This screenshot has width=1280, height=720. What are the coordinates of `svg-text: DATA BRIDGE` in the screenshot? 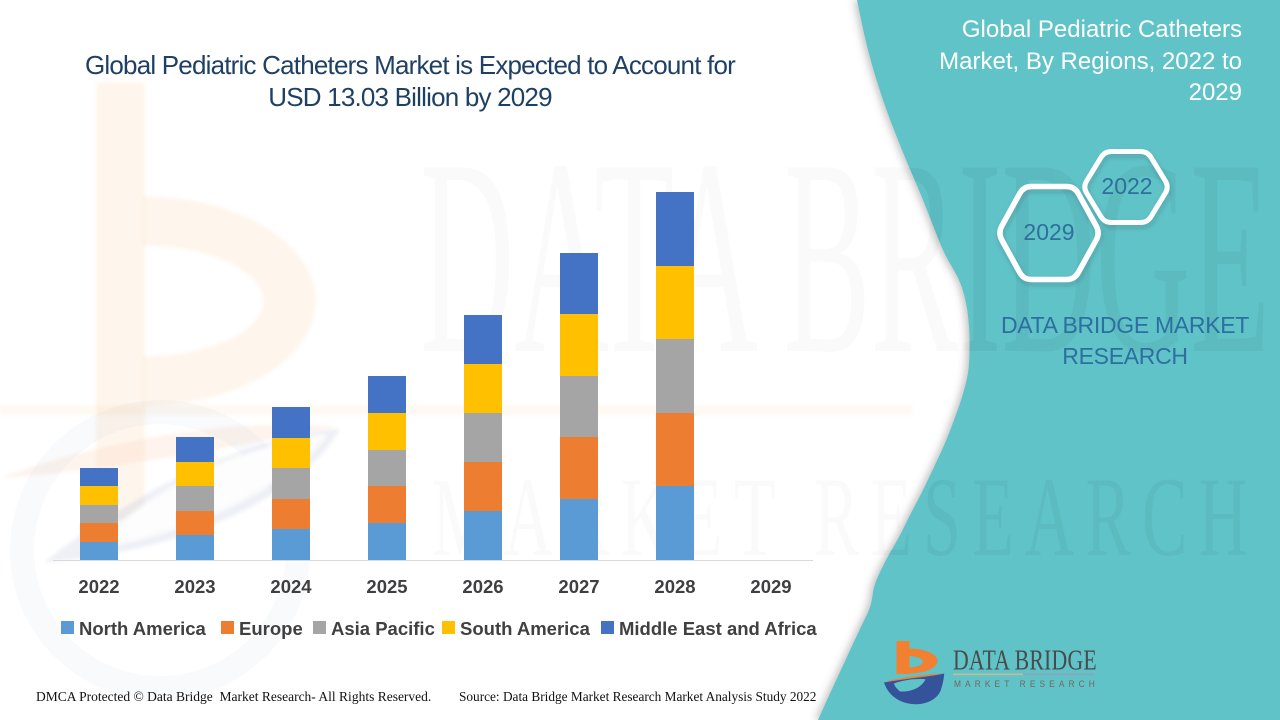 It's located at (1025, 659).